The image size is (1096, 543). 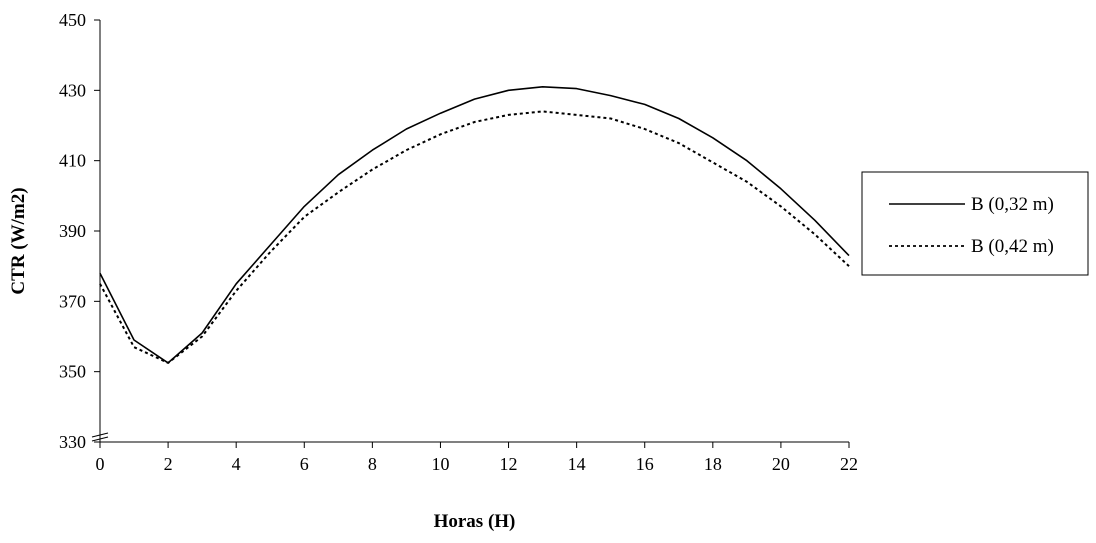 I want to click on x-tick-label: 4, so click(x=236, y=464).